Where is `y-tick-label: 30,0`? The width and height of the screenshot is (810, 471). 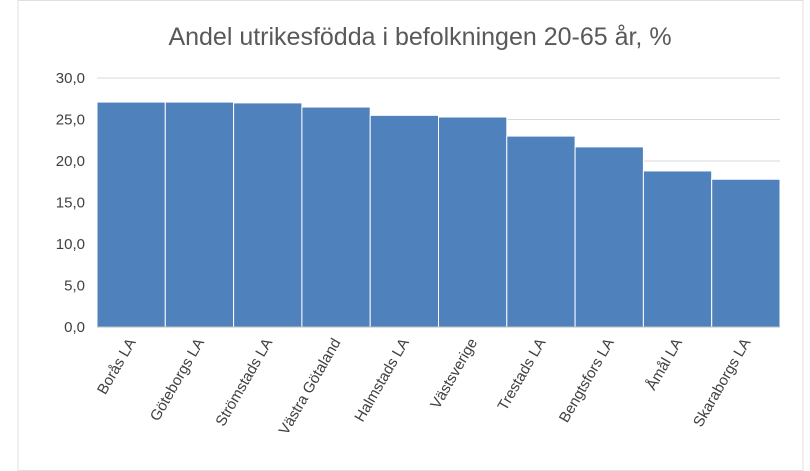 y-tick-label: 30,0 is located at coordinates (70, 78).